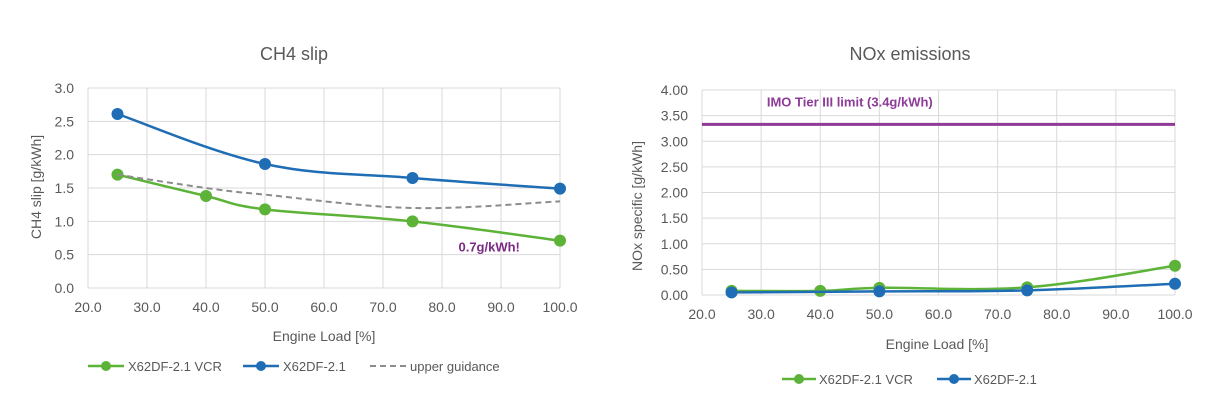 The height and width of the screenshot is (417, 1216). What do you see at coordinates (455, 366) in the screenshot?
I see `legend-label: upper guidance` at bounding box center [455, 366].